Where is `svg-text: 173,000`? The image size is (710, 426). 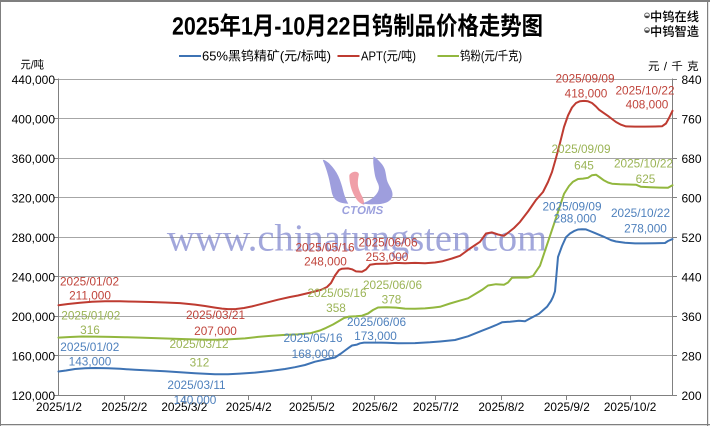
svg-text: 173,000 is located at coordinates (375, 336).